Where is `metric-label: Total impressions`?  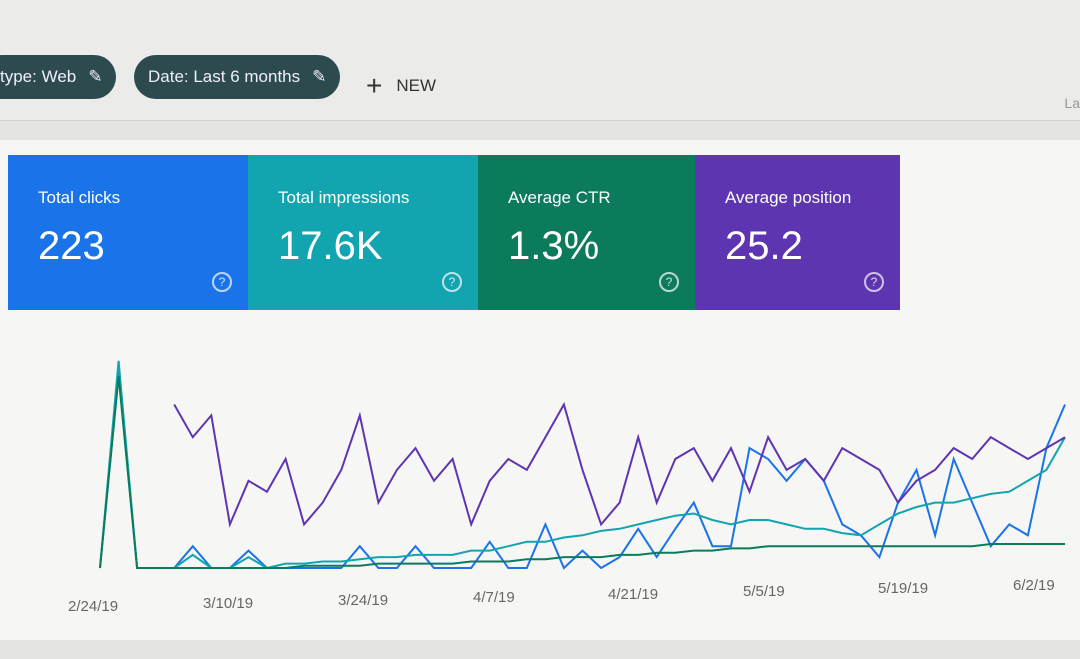 metric-label: Total impressions is located at coordinates (344, 197).